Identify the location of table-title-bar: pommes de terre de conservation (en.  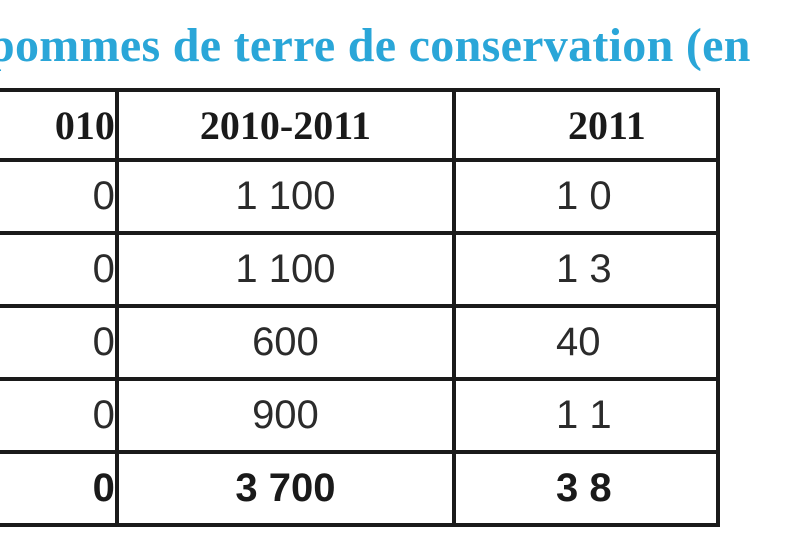
(400, 49).